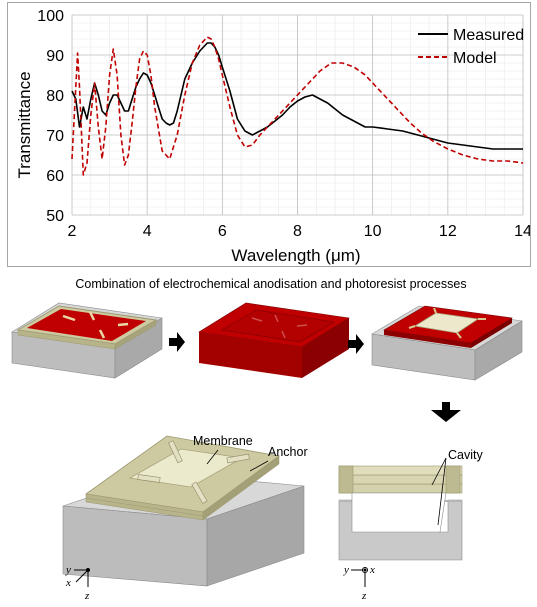 Image resolution: width=537 pixels, height=607 pixels. Describe the element at coordinates (24, 124) in the screenshot. I see `y-axis-label: Transmittance` at that location.